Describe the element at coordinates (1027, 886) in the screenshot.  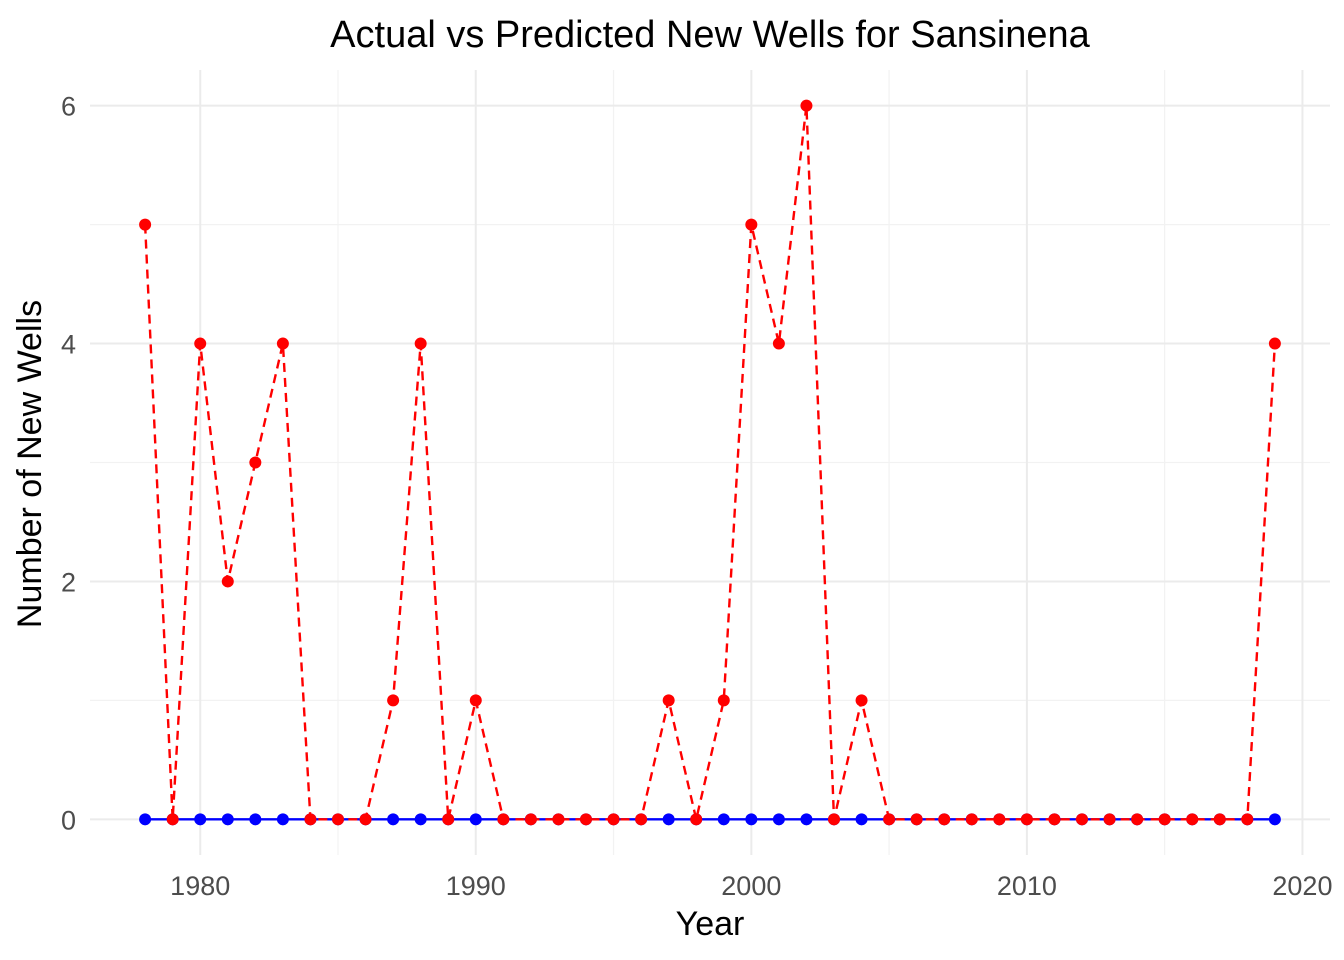
I see `x-tick-label: 2010` at that location.